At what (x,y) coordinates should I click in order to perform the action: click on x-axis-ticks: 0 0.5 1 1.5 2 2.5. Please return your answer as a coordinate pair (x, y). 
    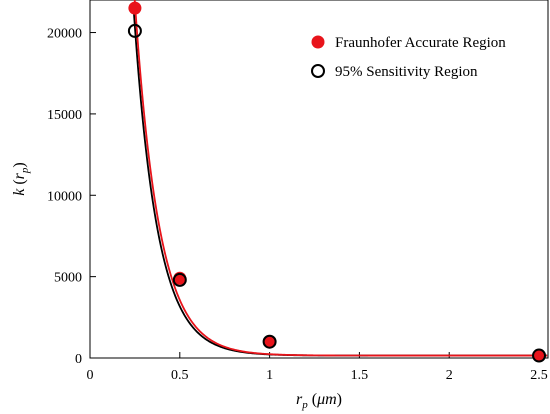
    Looking at the image, I should click on (317, 367).